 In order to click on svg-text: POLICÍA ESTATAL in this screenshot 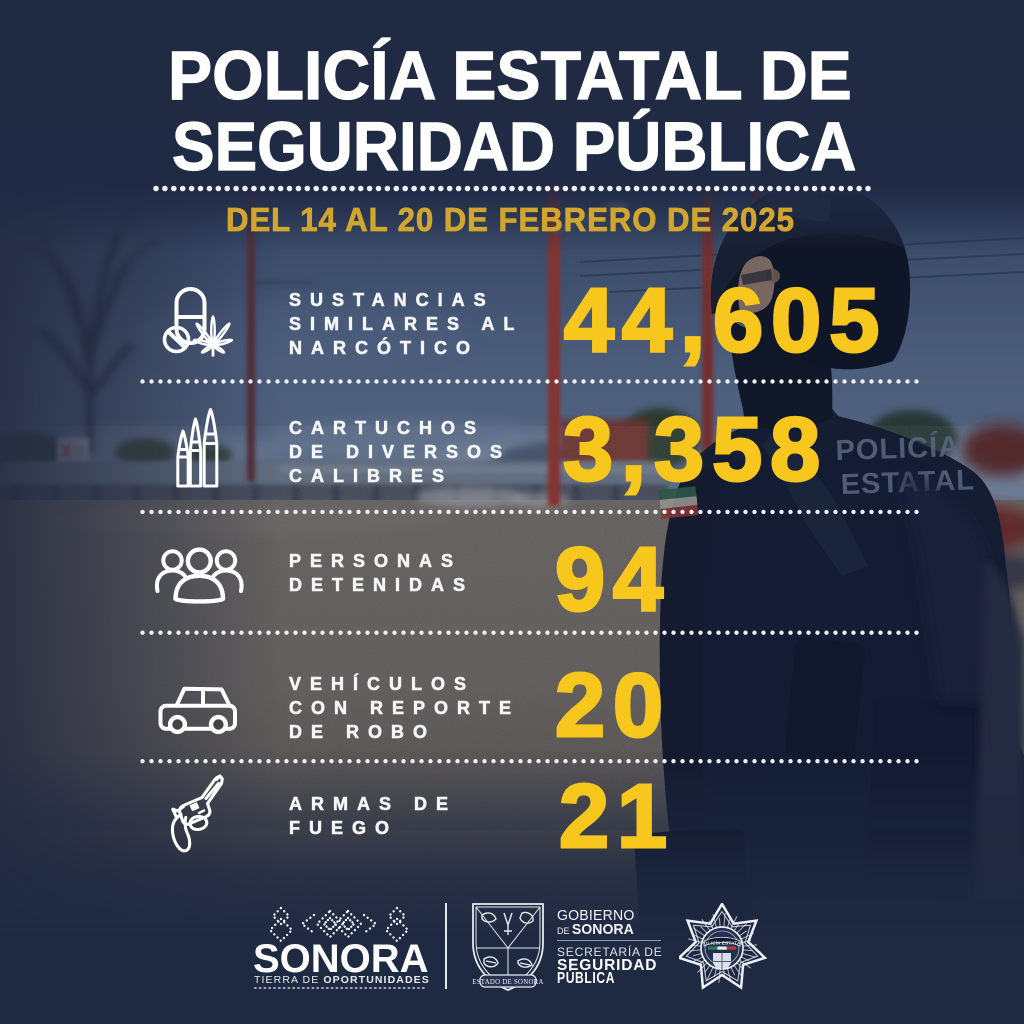, I will do `click(722, 942)`.